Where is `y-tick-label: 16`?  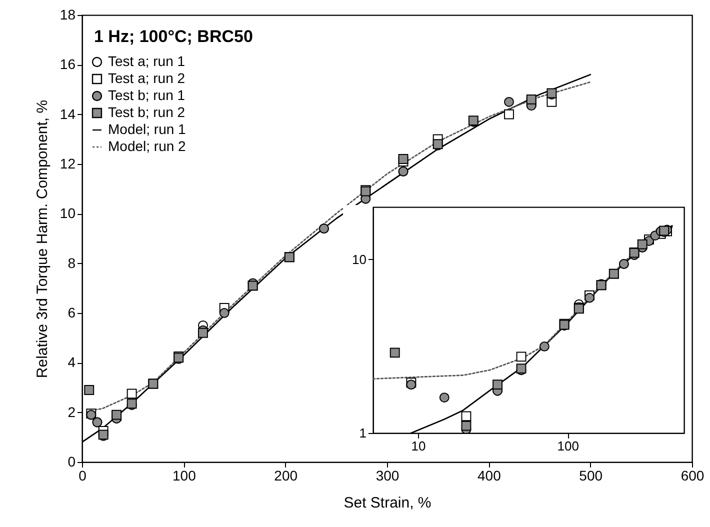
y-tick-label: 16 is located at coordinates (68, 64).